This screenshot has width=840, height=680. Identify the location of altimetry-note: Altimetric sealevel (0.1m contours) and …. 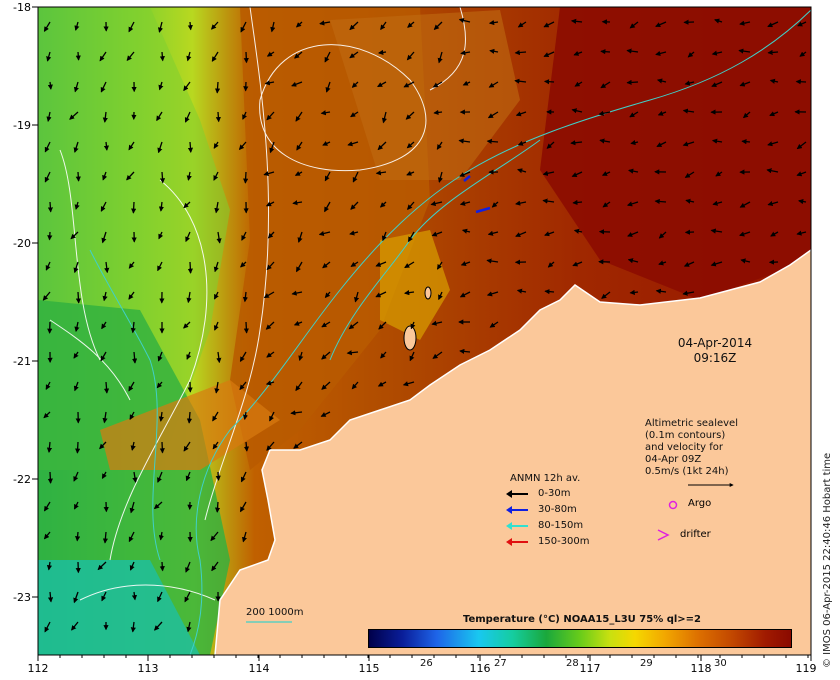
(691, 448).